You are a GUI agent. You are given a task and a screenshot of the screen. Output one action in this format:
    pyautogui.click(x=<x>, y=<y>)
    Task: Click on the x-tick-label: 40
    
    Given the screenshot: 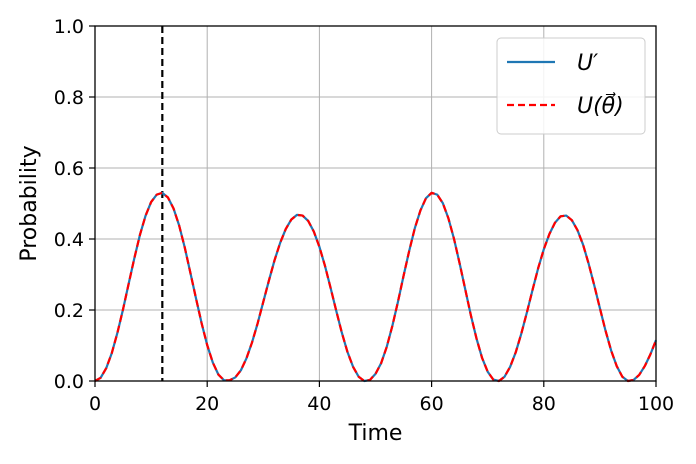 What is the action you would take?
    pyautogui.click(x=319, y=404)
    